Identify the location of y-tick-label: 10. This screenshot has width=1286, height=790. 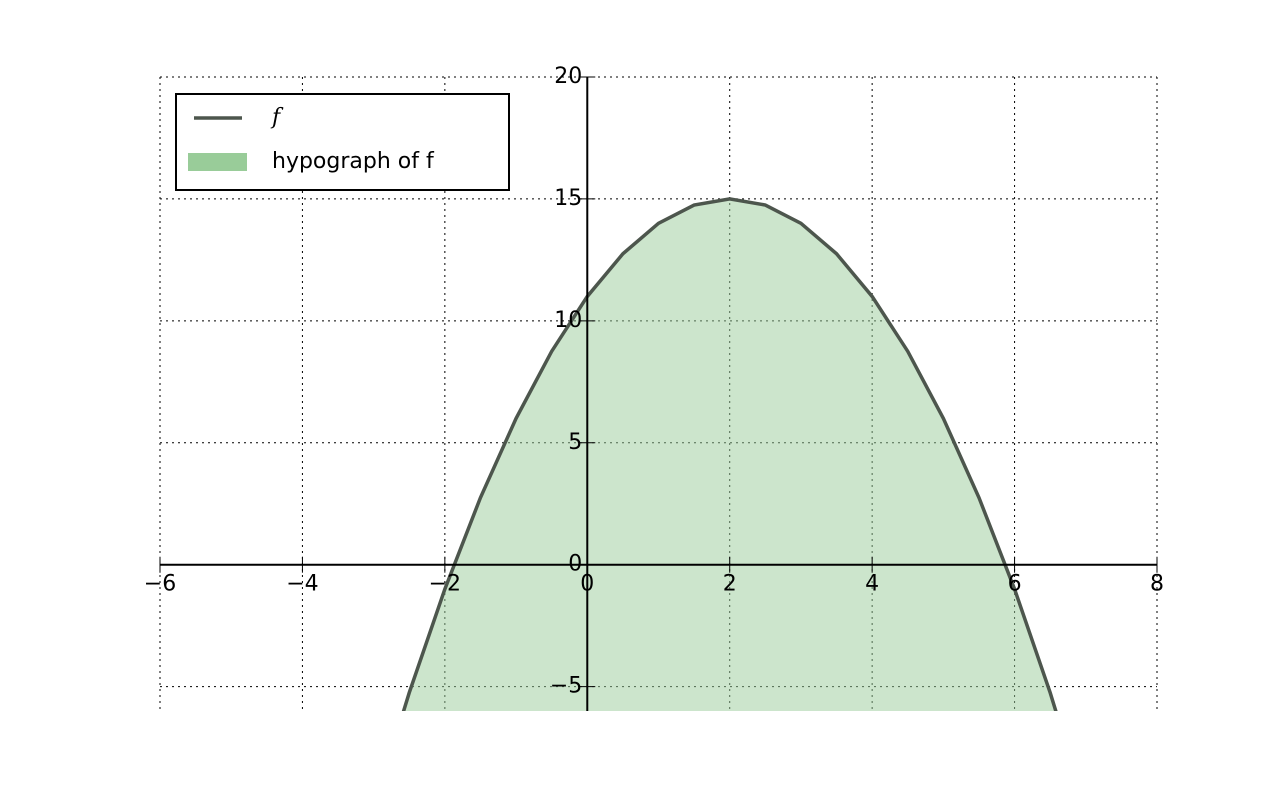
(568, 320).